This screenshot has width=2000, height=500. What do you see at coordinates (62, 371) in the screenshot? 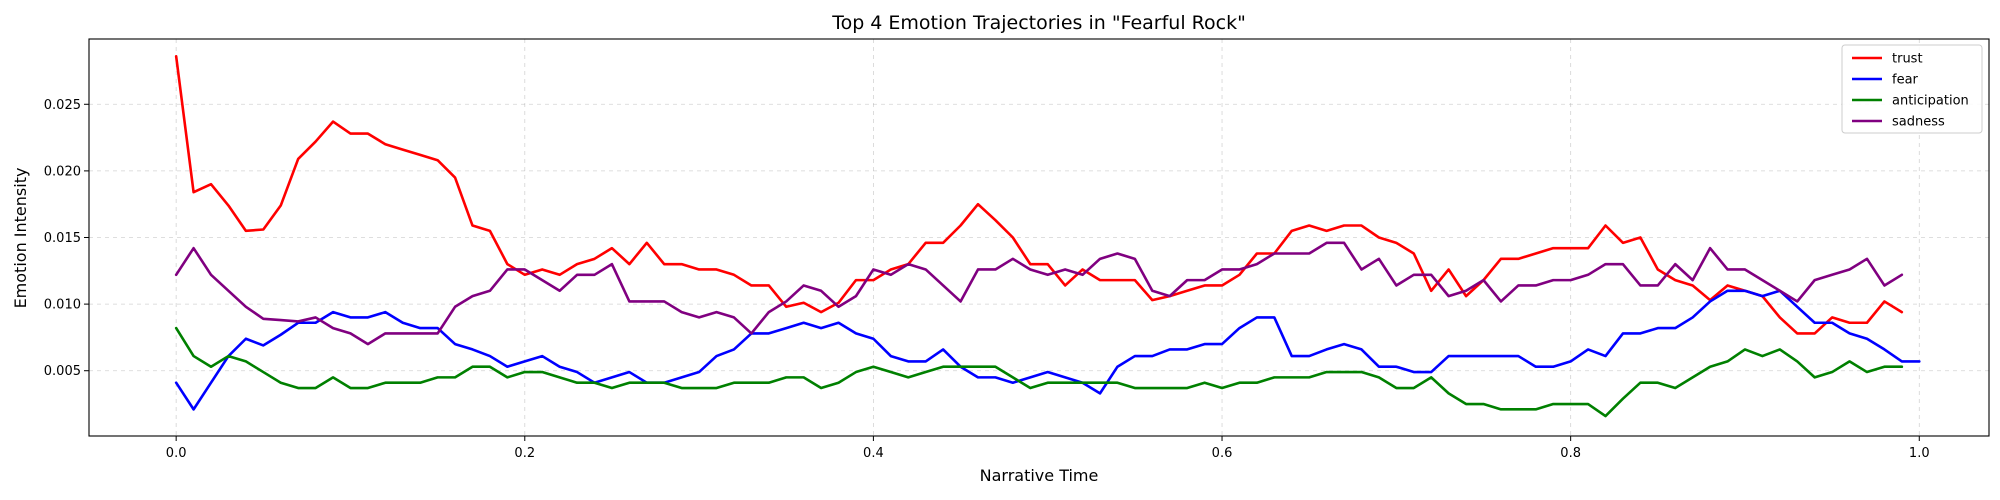
I see `y-tick-label: 0.005` at bounding box center [62, 371].